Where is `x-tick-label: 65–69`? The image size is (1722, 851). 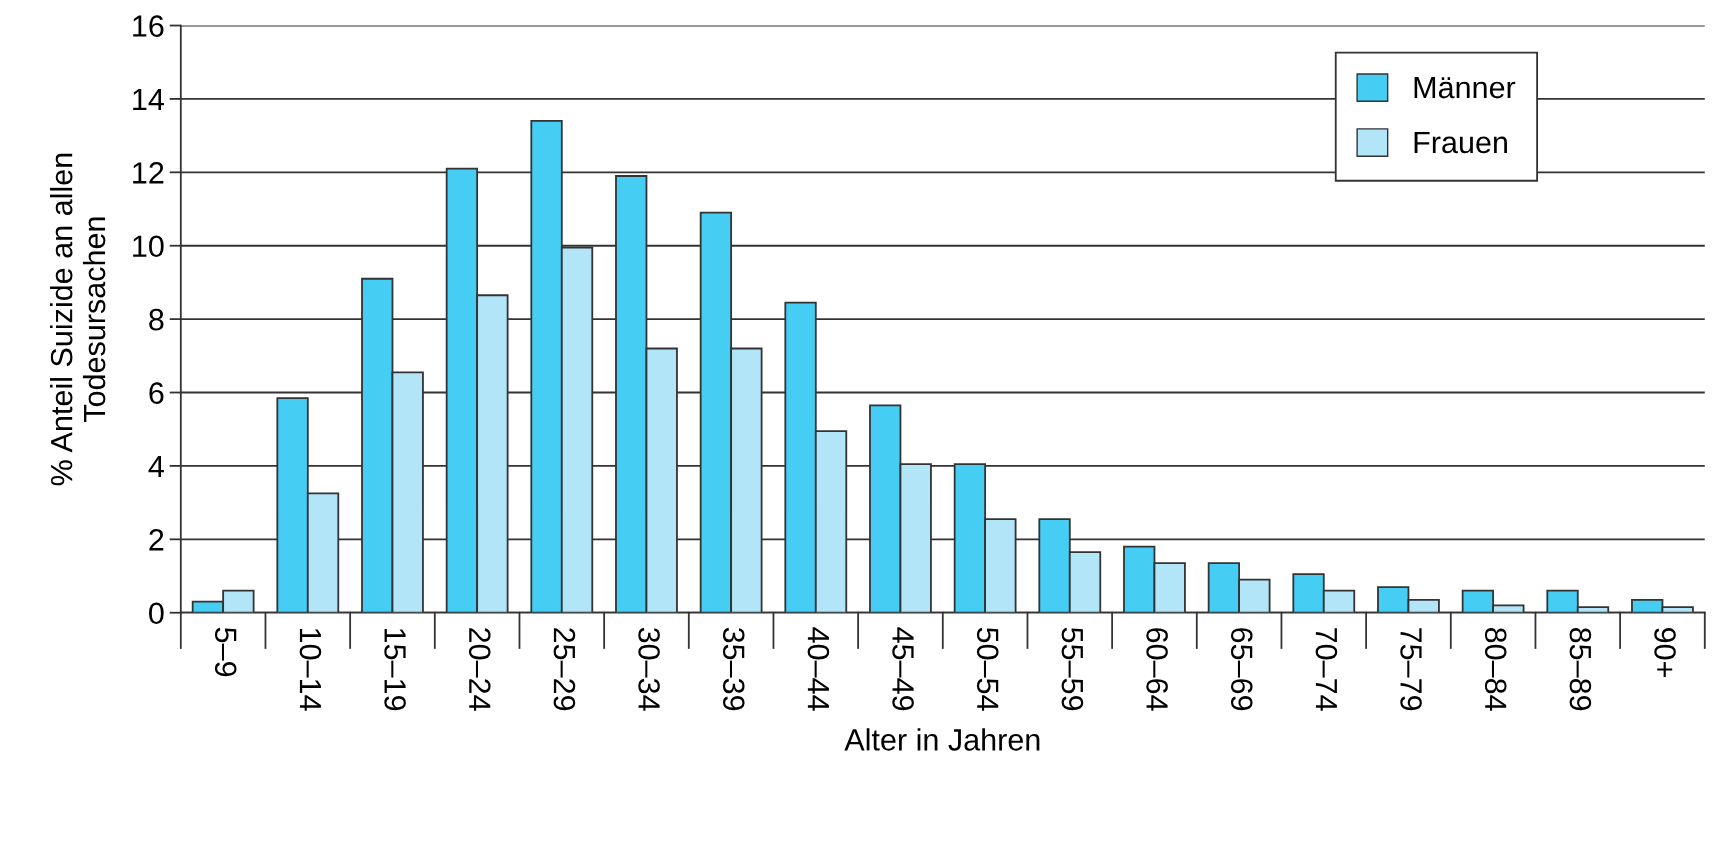
x-tick-label: 65–69 is located at coordinates (1241, 669).